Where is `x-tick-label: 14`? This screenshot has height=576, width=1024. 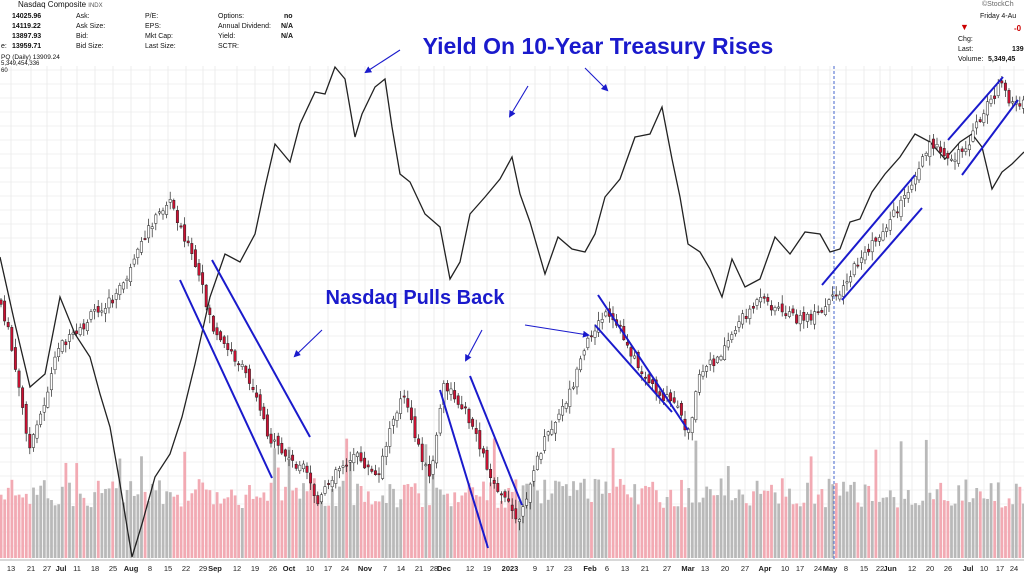
x-tick-label: 14 is located at coordinates (401, 568).